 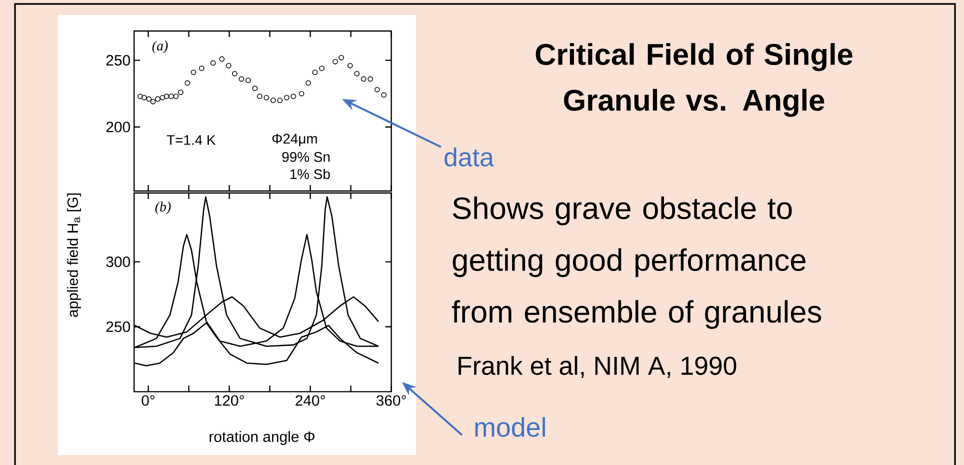 What do you see at coordinates (597, 367) in the screenshot?
I see `text: Frank et al, NIM A, 1990` at bounding box center [597, 367].